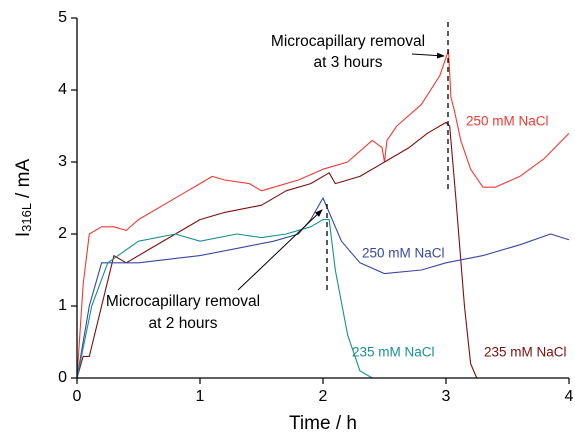 Image resolution: width=575 pixels, height=438 pixels. What do you see at coordinates (62, 161) in the screenshot?
I see `y-tick-label: 3` at bounding box center [62, 161].